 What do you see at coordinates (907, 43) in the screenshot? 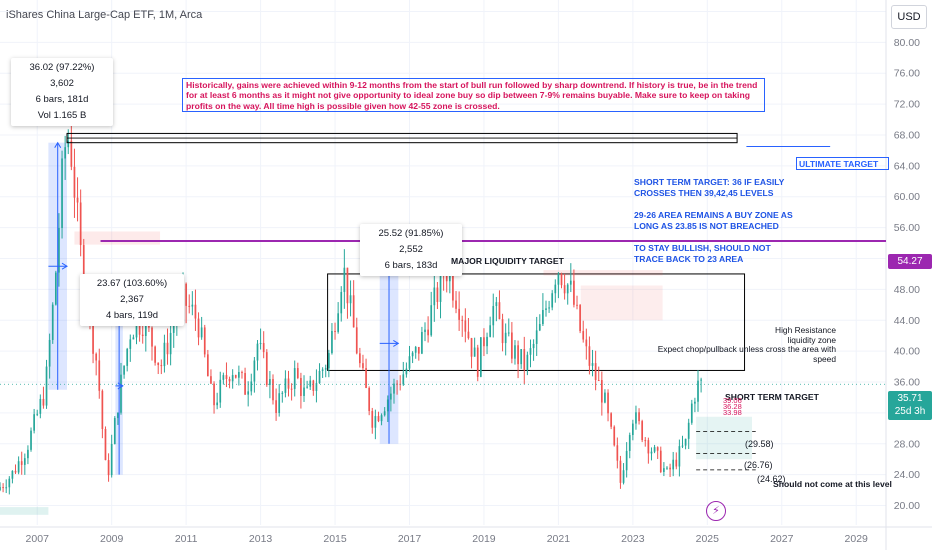
I see `y-tick-label: 80.00` at bounding box center [907, 43].